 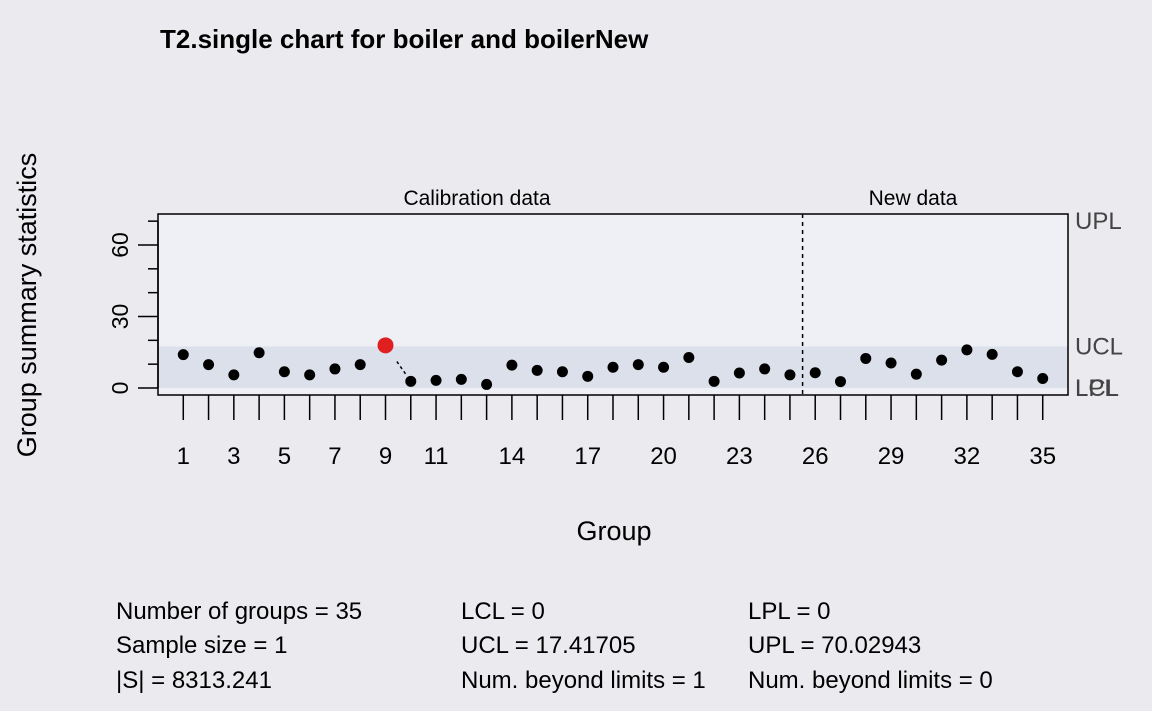 I want to click on x-tick-label: 3, so click(x=233, y=456).